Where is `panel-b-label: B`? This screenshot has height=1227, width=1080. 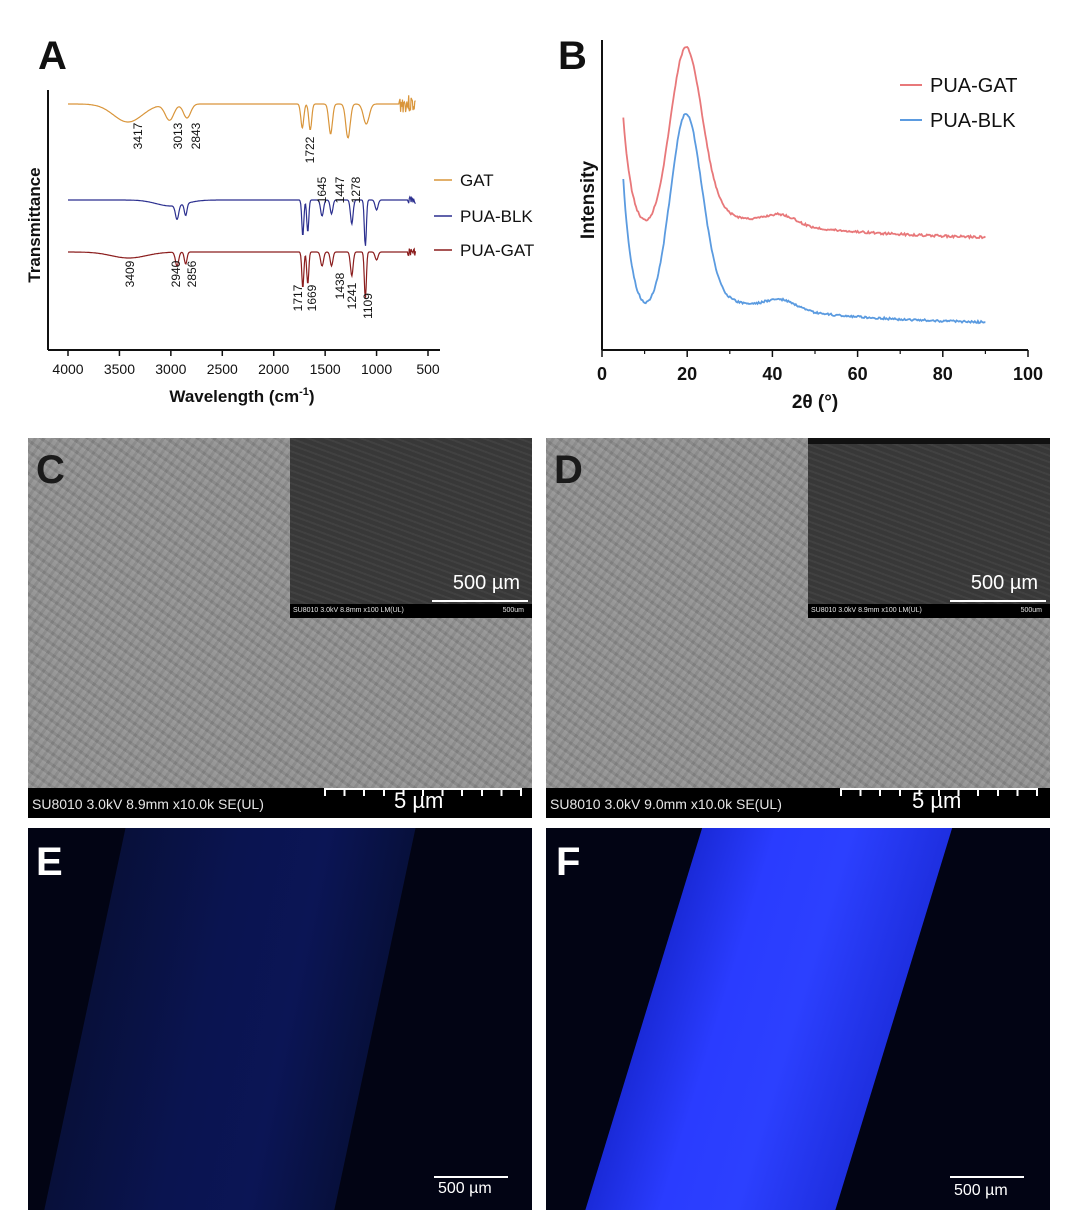
panel-b-label: B is located at coordinates (572, 56).